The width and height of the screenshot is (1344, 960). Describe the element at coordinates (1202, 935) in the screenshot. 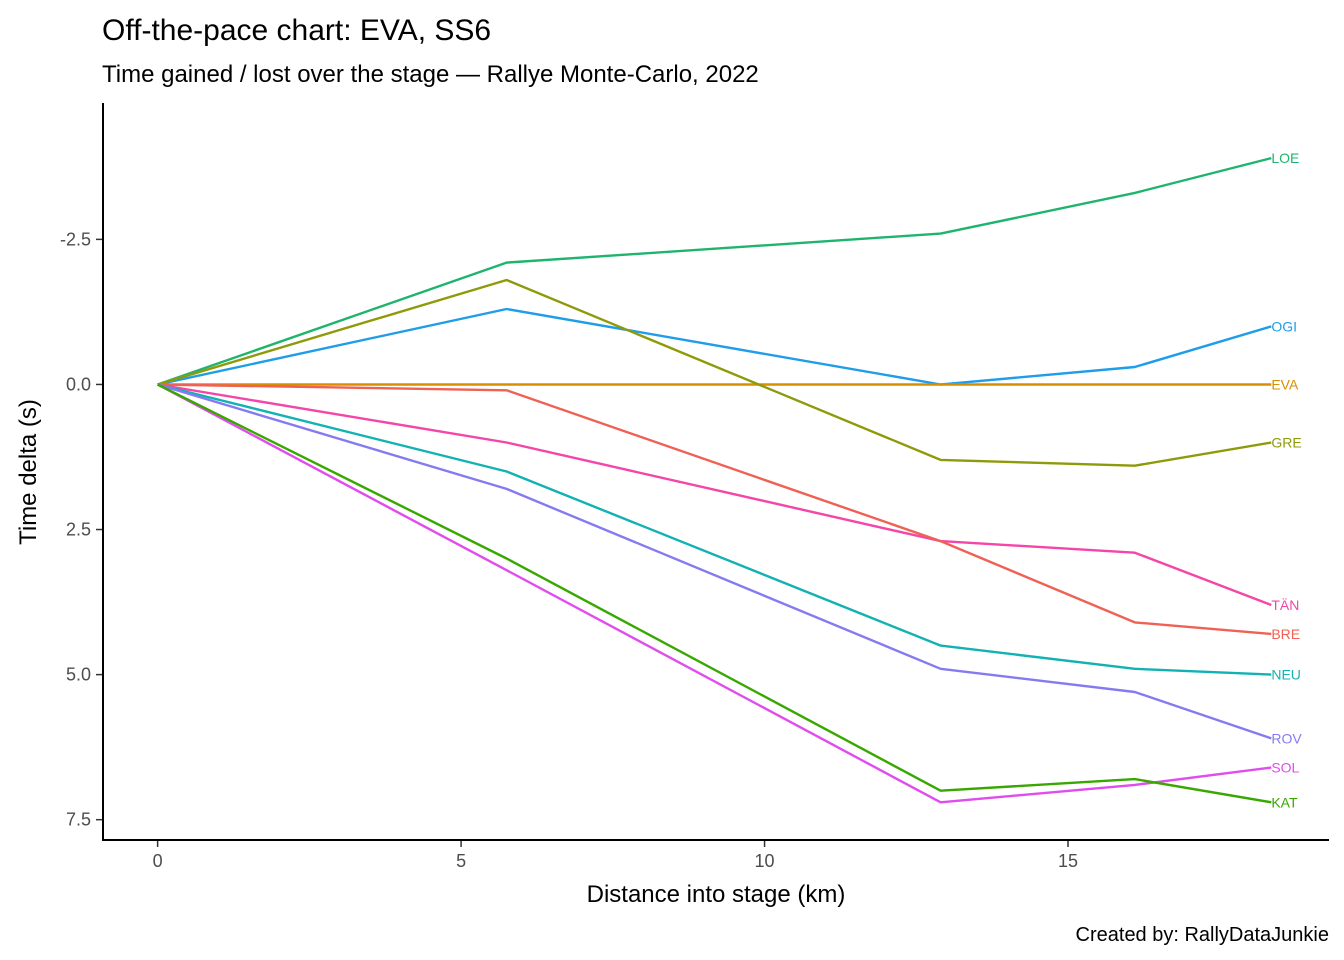

I see `caption: Created by: RallyDataJunkie` at that location.